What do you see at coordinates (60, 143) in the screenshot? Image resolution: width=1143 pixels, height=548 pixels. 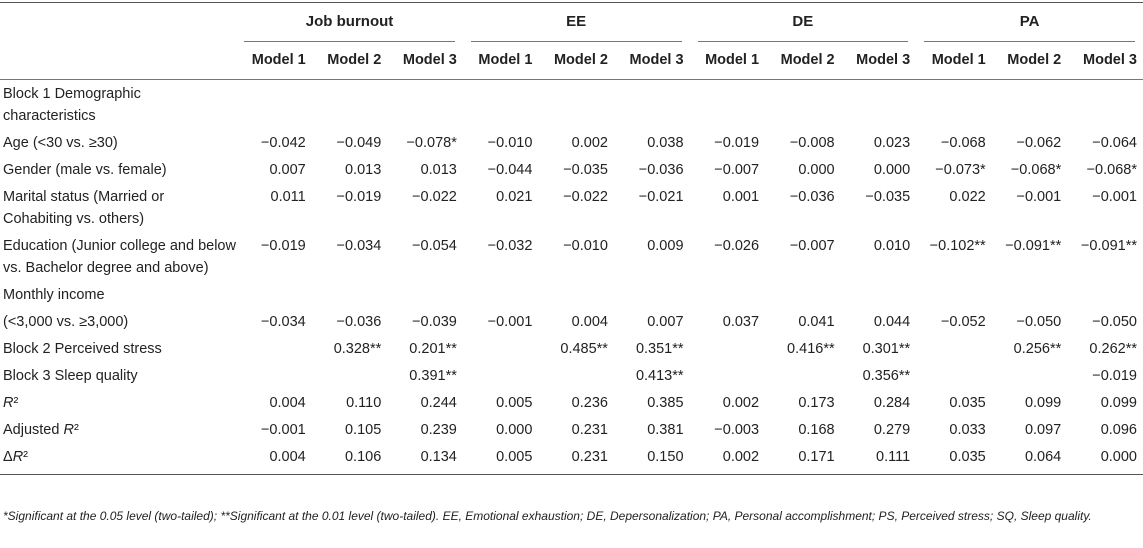 I see `row-label: Age (<30 vs. ≥30)` at bounding box center [60, 143].